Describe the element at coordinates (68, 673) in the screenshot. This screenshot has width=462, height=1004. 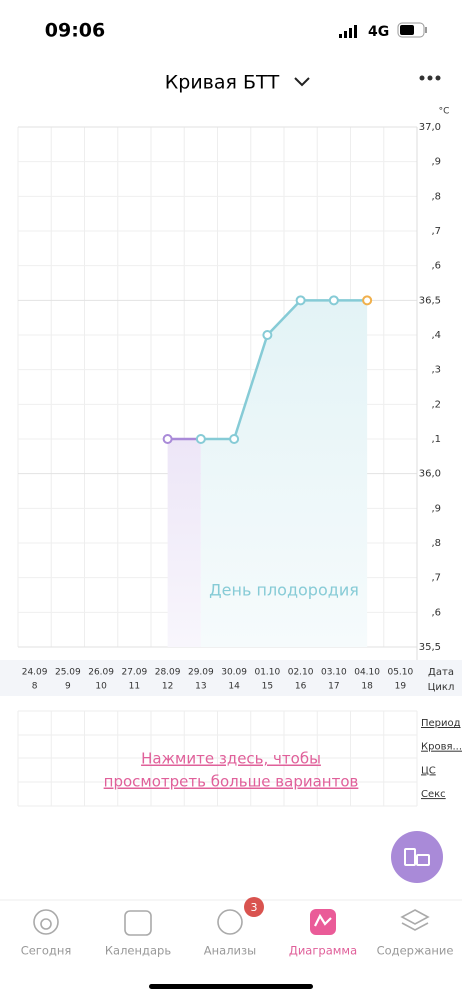
I see `x-tick-label: 25.09` at that location.